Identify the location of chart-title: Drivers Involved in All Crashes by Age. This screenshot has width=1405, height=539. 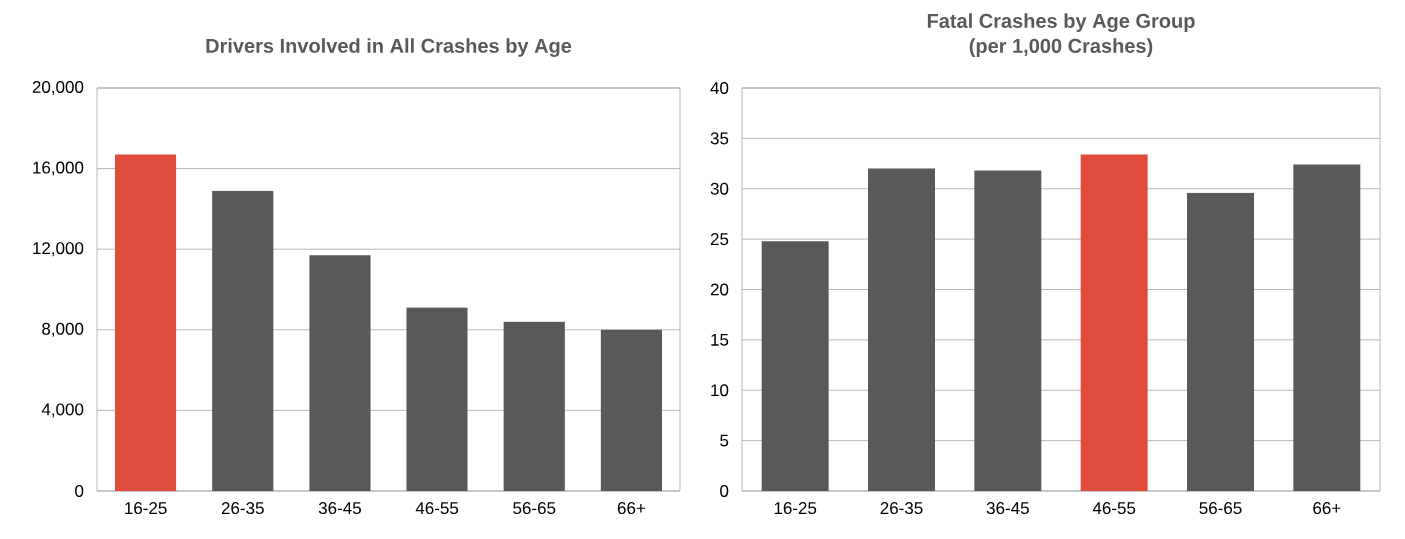
(389, 47).